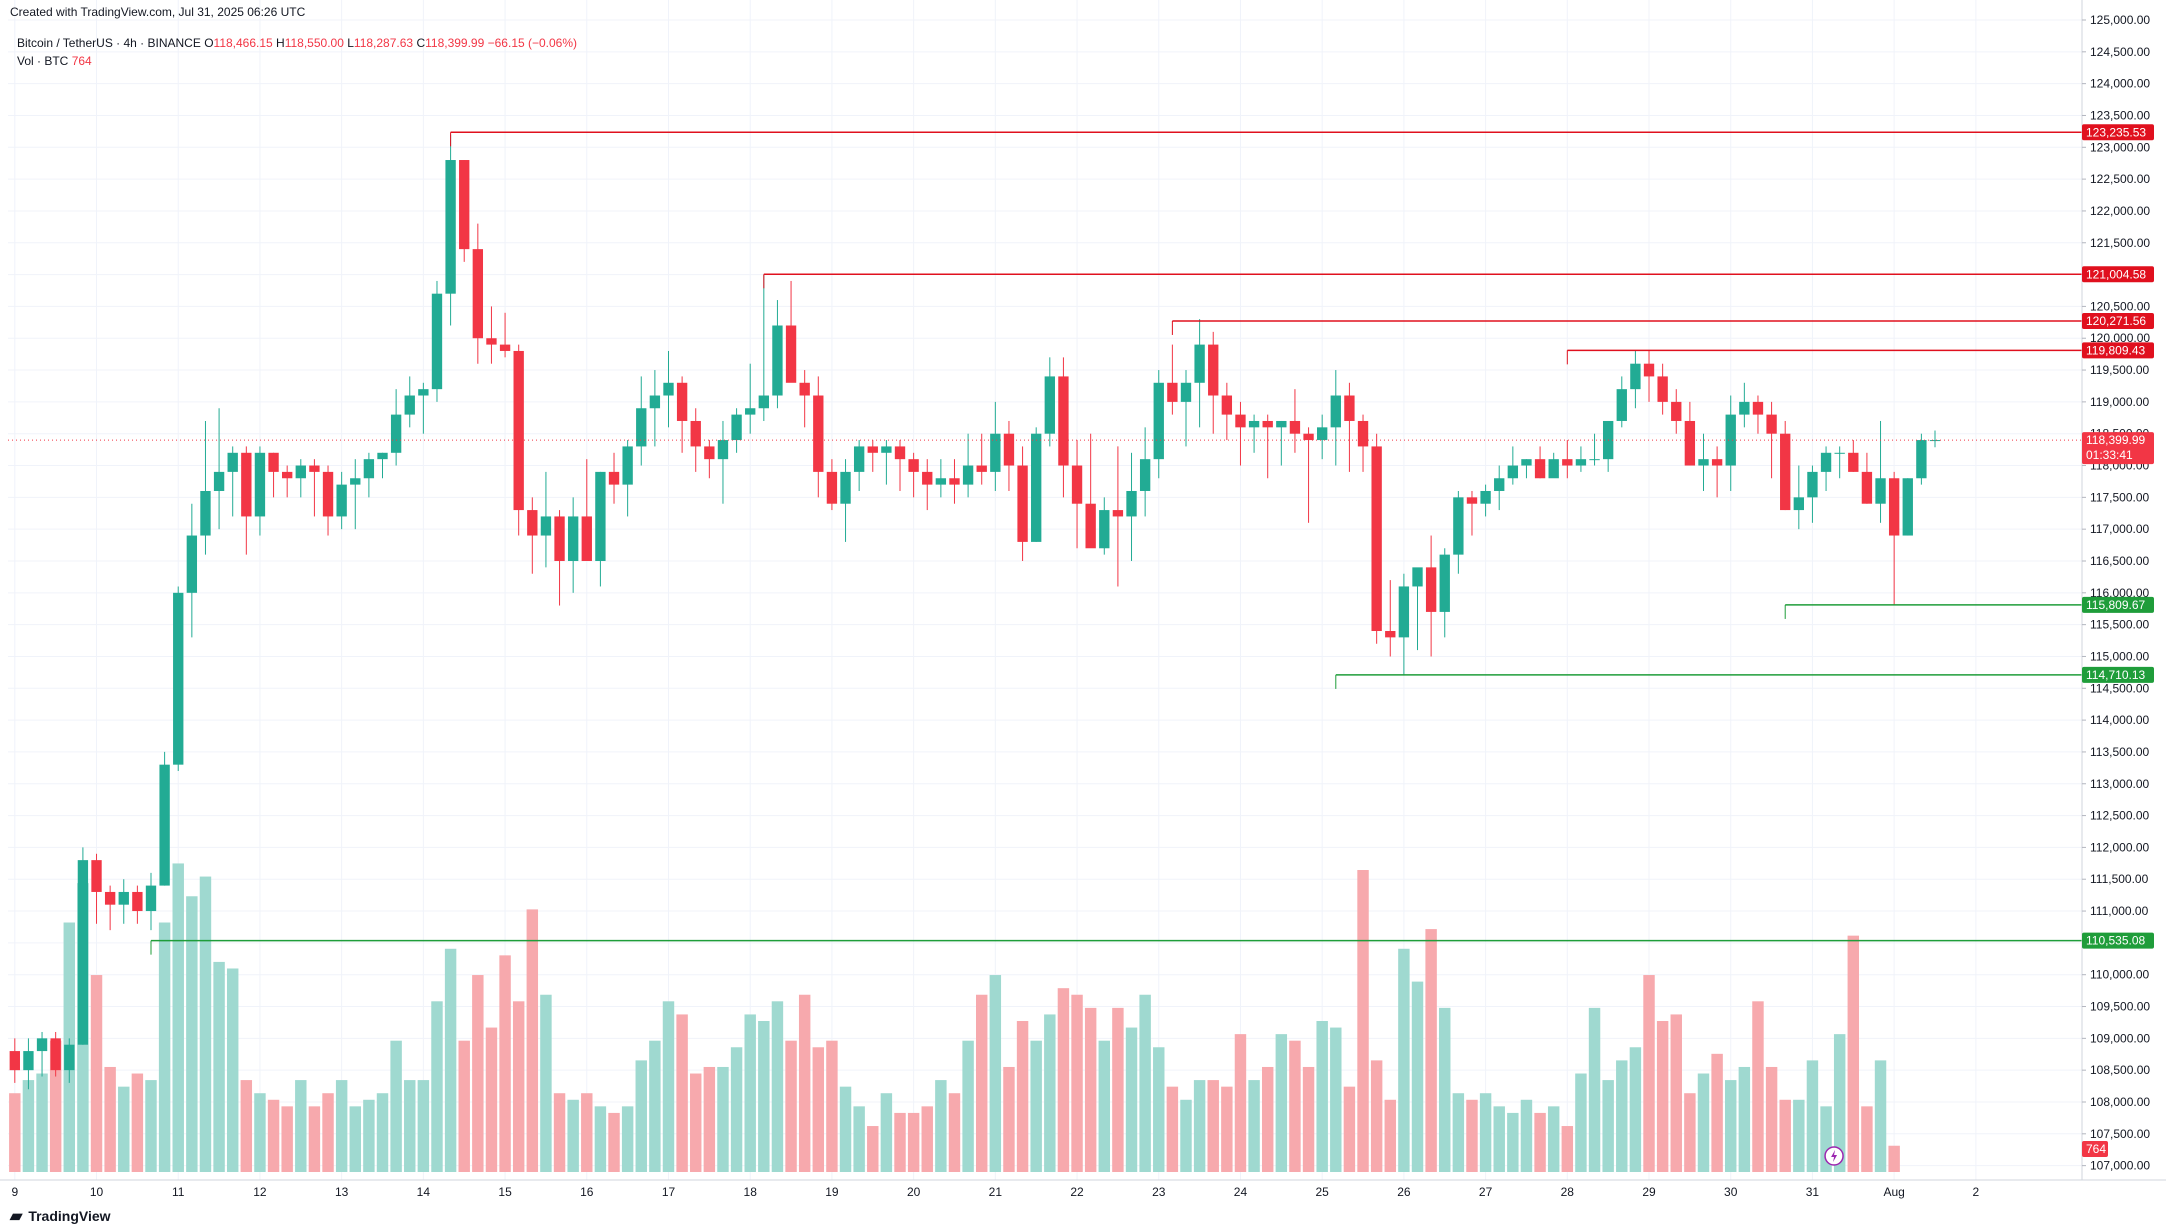  What do you see at coordinates (1649, 1192) in the screenshot?
I see `time-tick-label: 29` at bounding box center [1649, 1192].